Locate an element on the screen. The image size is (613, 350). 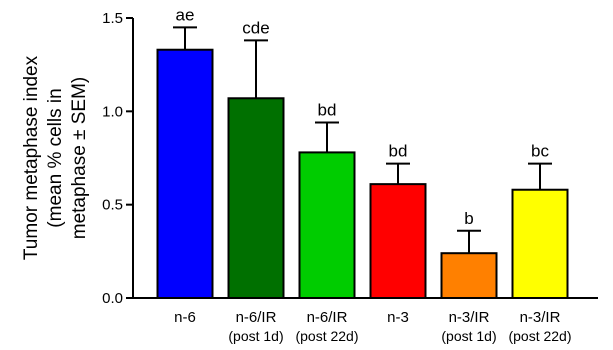
y-axis-title-line-2: (mean % cells in is located at coordinates (55, 157).